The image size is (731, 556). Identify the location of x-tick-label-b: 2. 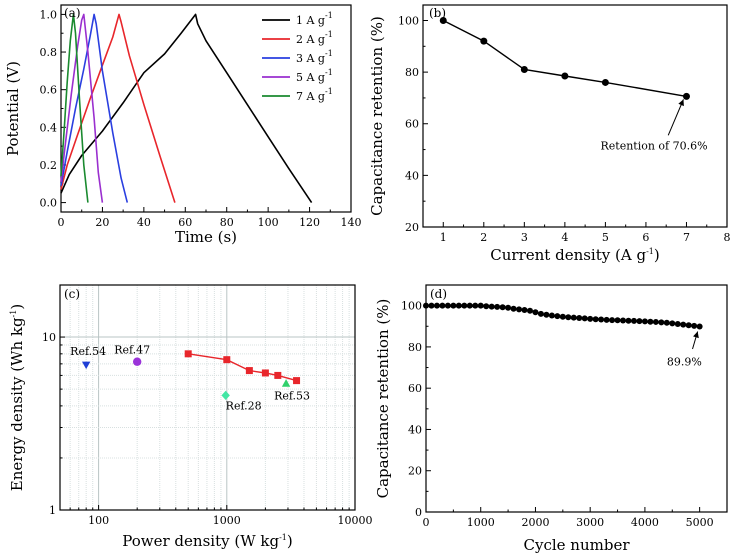
(483, 237).